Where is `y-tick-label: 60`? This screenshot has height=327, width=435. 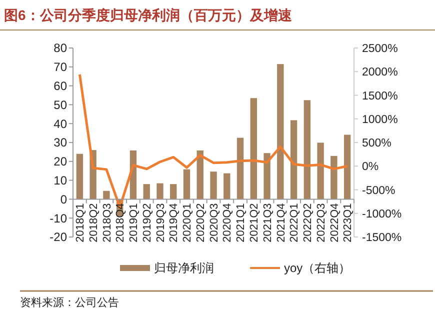
y-tick-label: 60 is located at coordinates (61, 86).